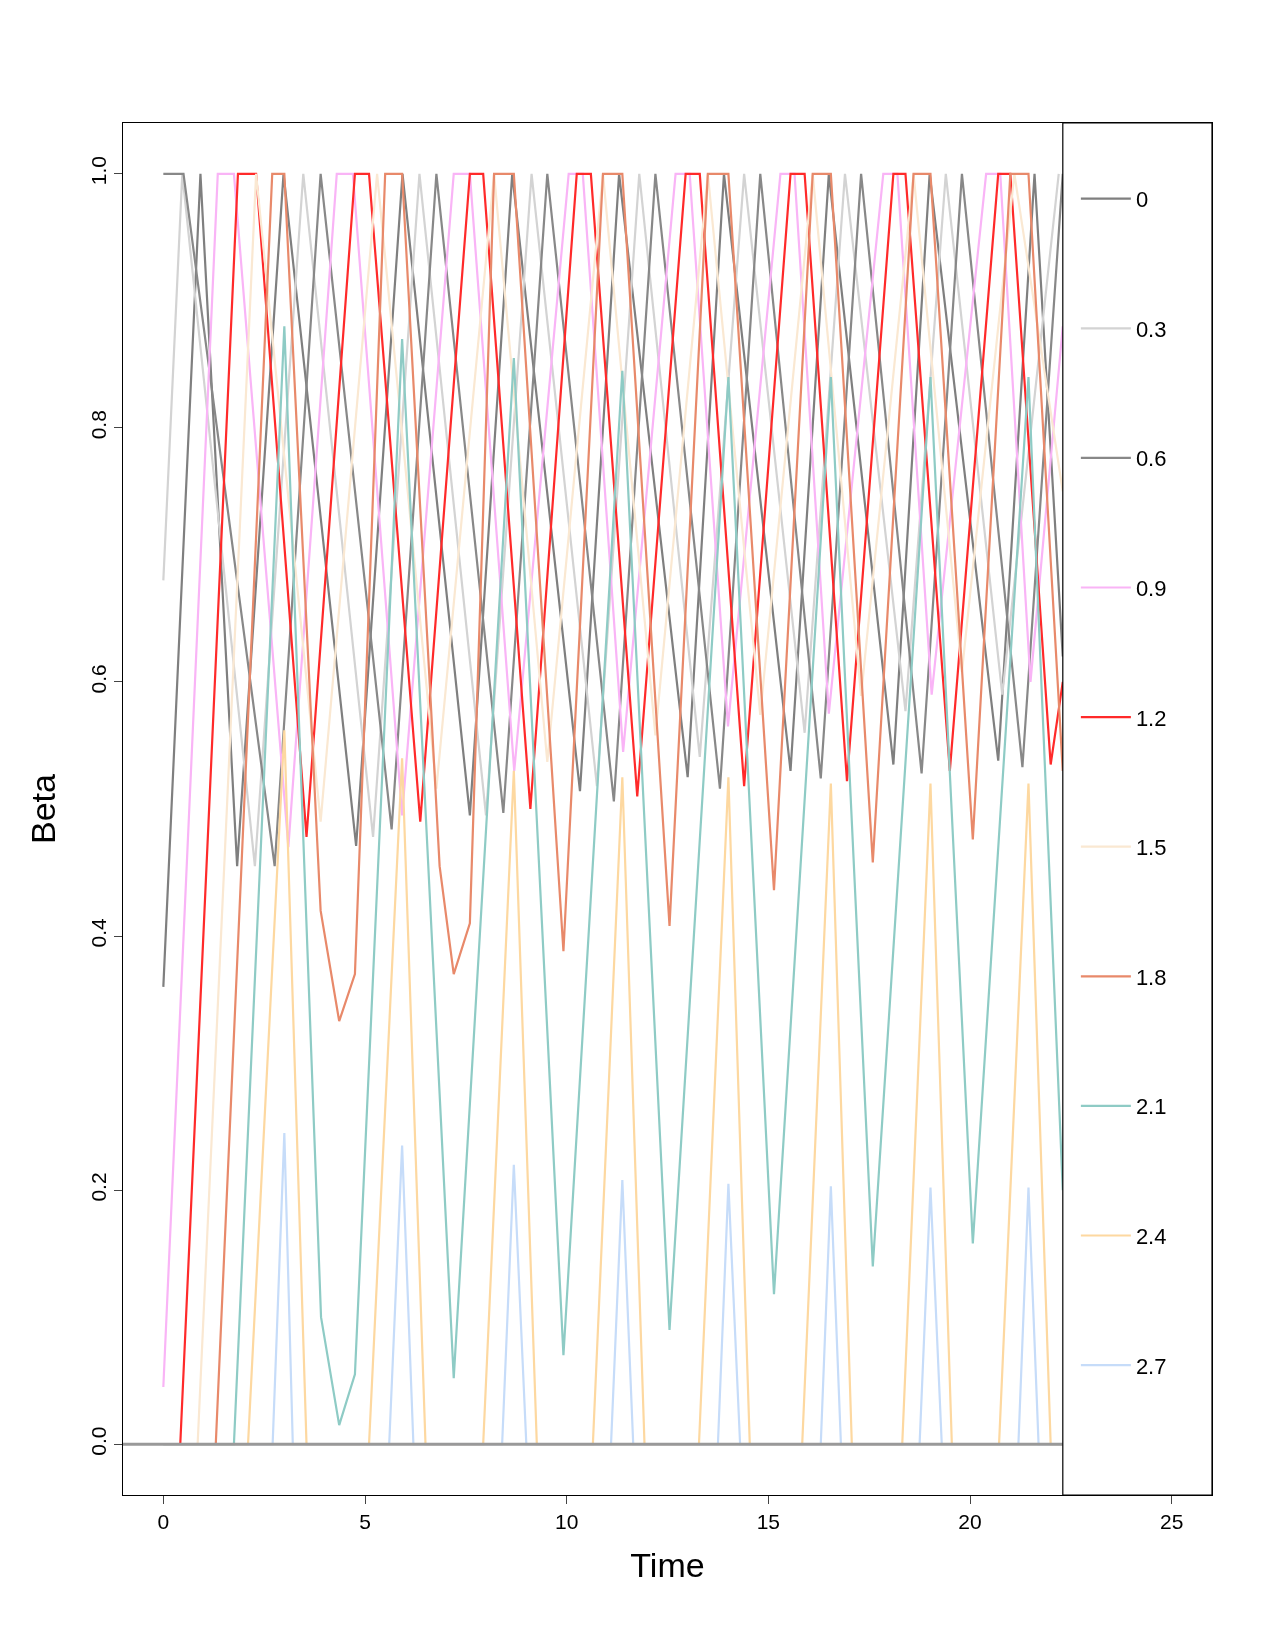 The image size is (1275, 1650). I want to click on x-axis-title: Time, so click(667, 1564).